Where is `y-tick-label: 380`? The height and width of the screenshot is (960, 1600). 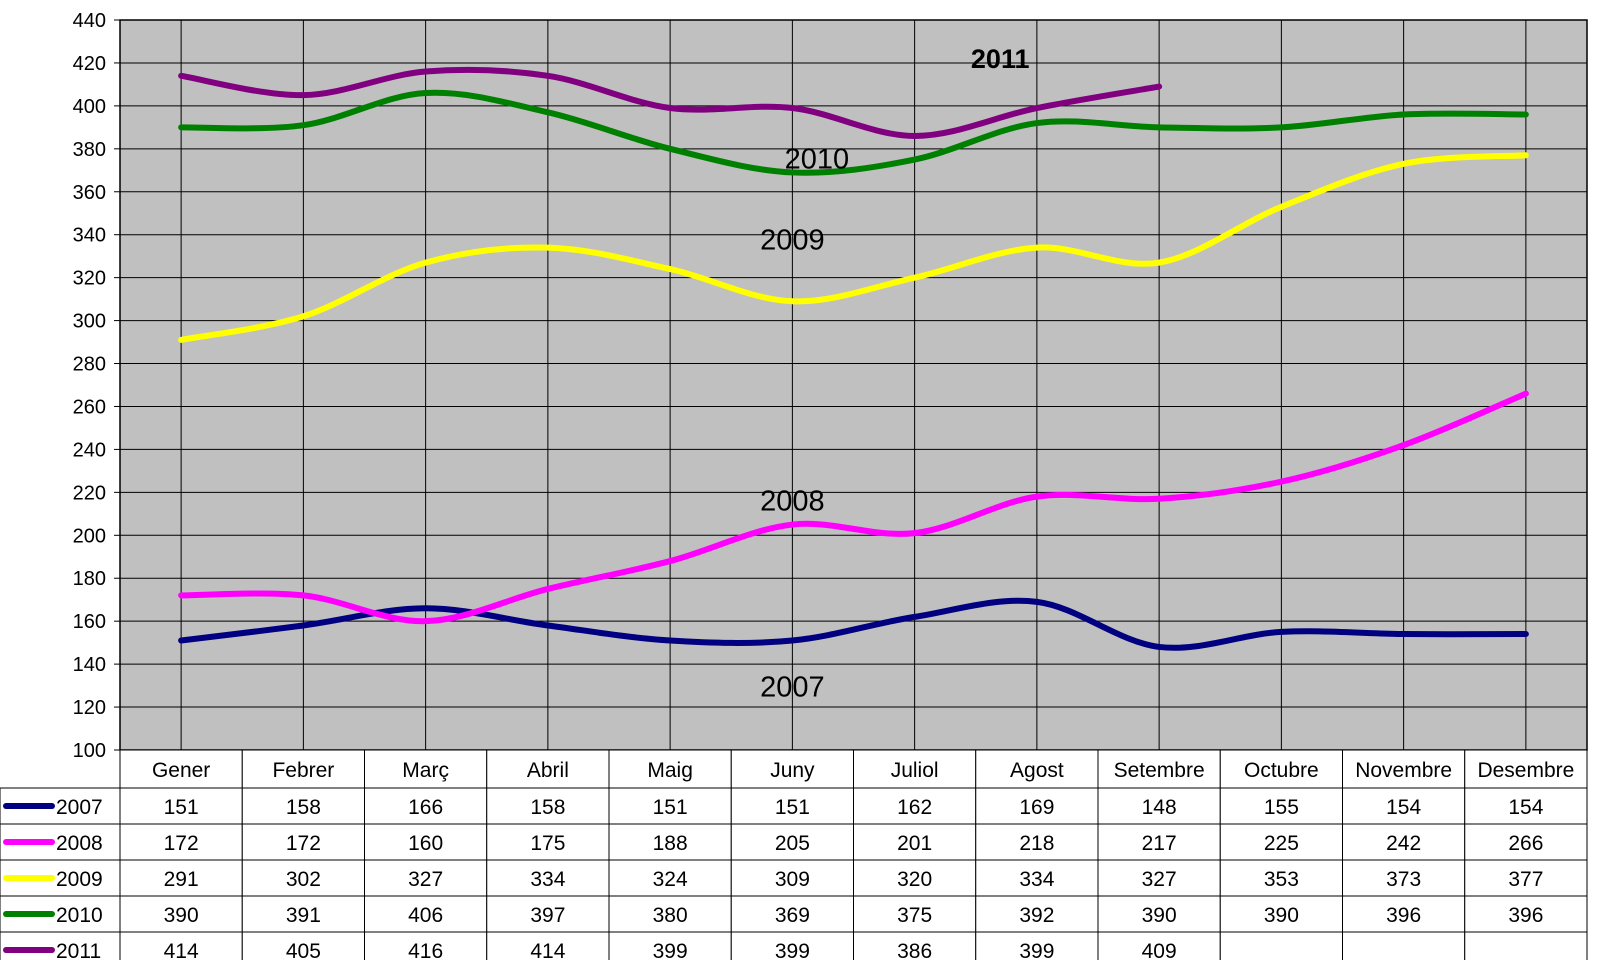 y-tick-label: 380 is located at coordinates (89, 150).